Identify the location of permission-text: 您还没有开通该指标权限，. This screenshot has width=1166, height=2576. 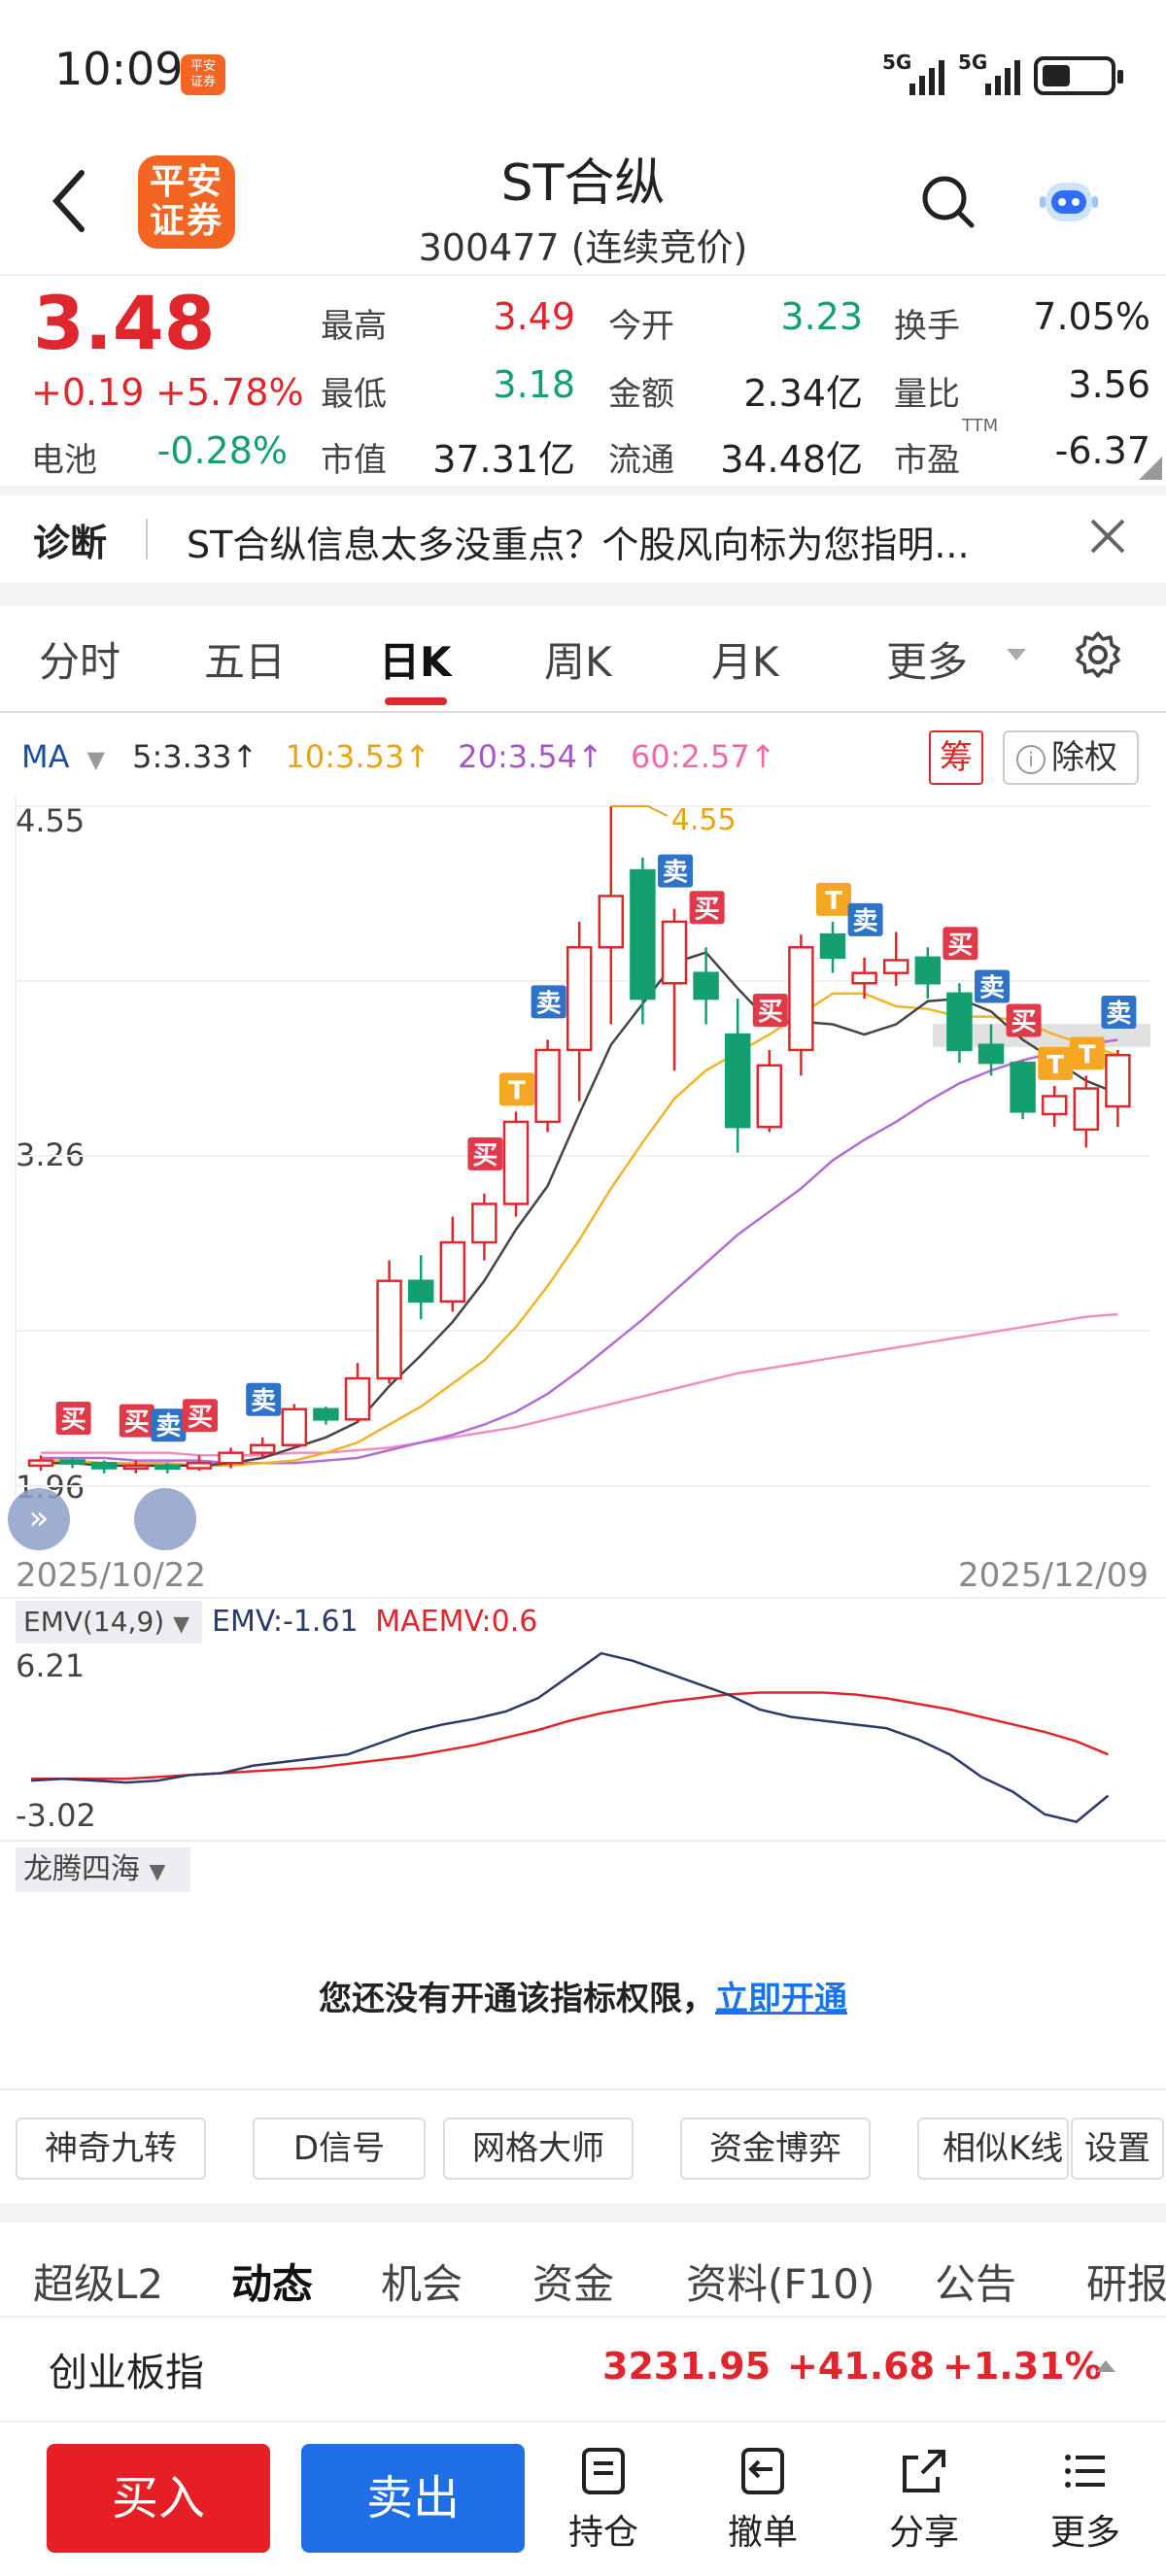
(517, 1999).